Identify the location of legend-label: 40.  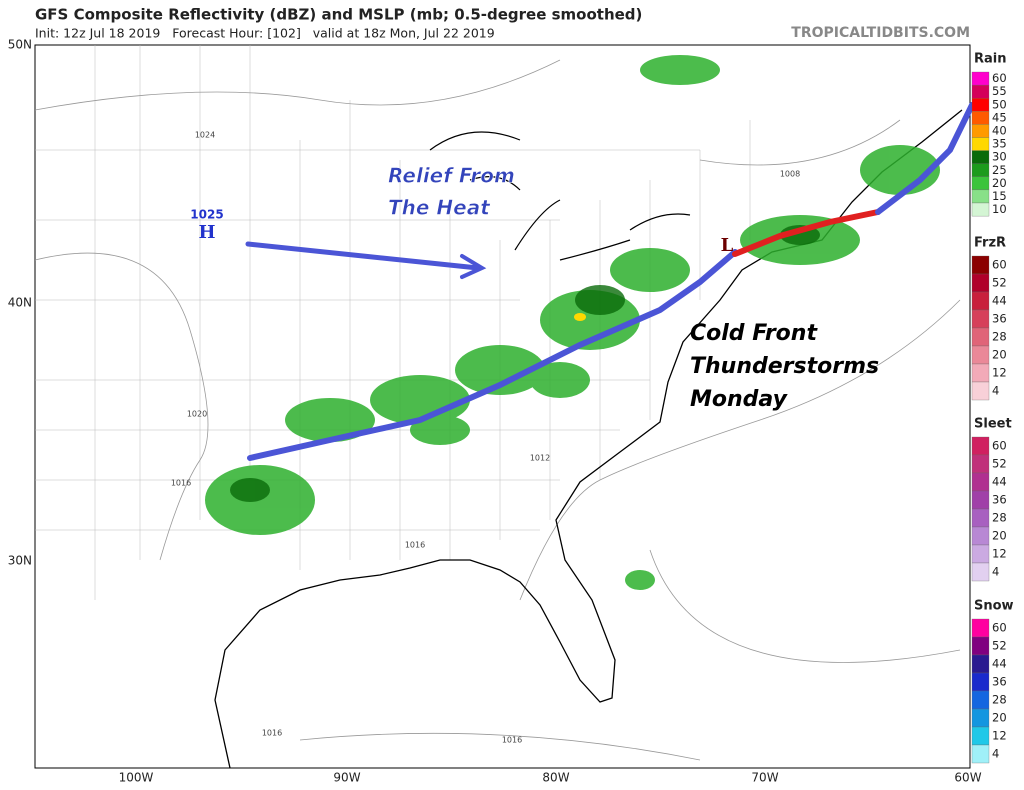
(999, 130).